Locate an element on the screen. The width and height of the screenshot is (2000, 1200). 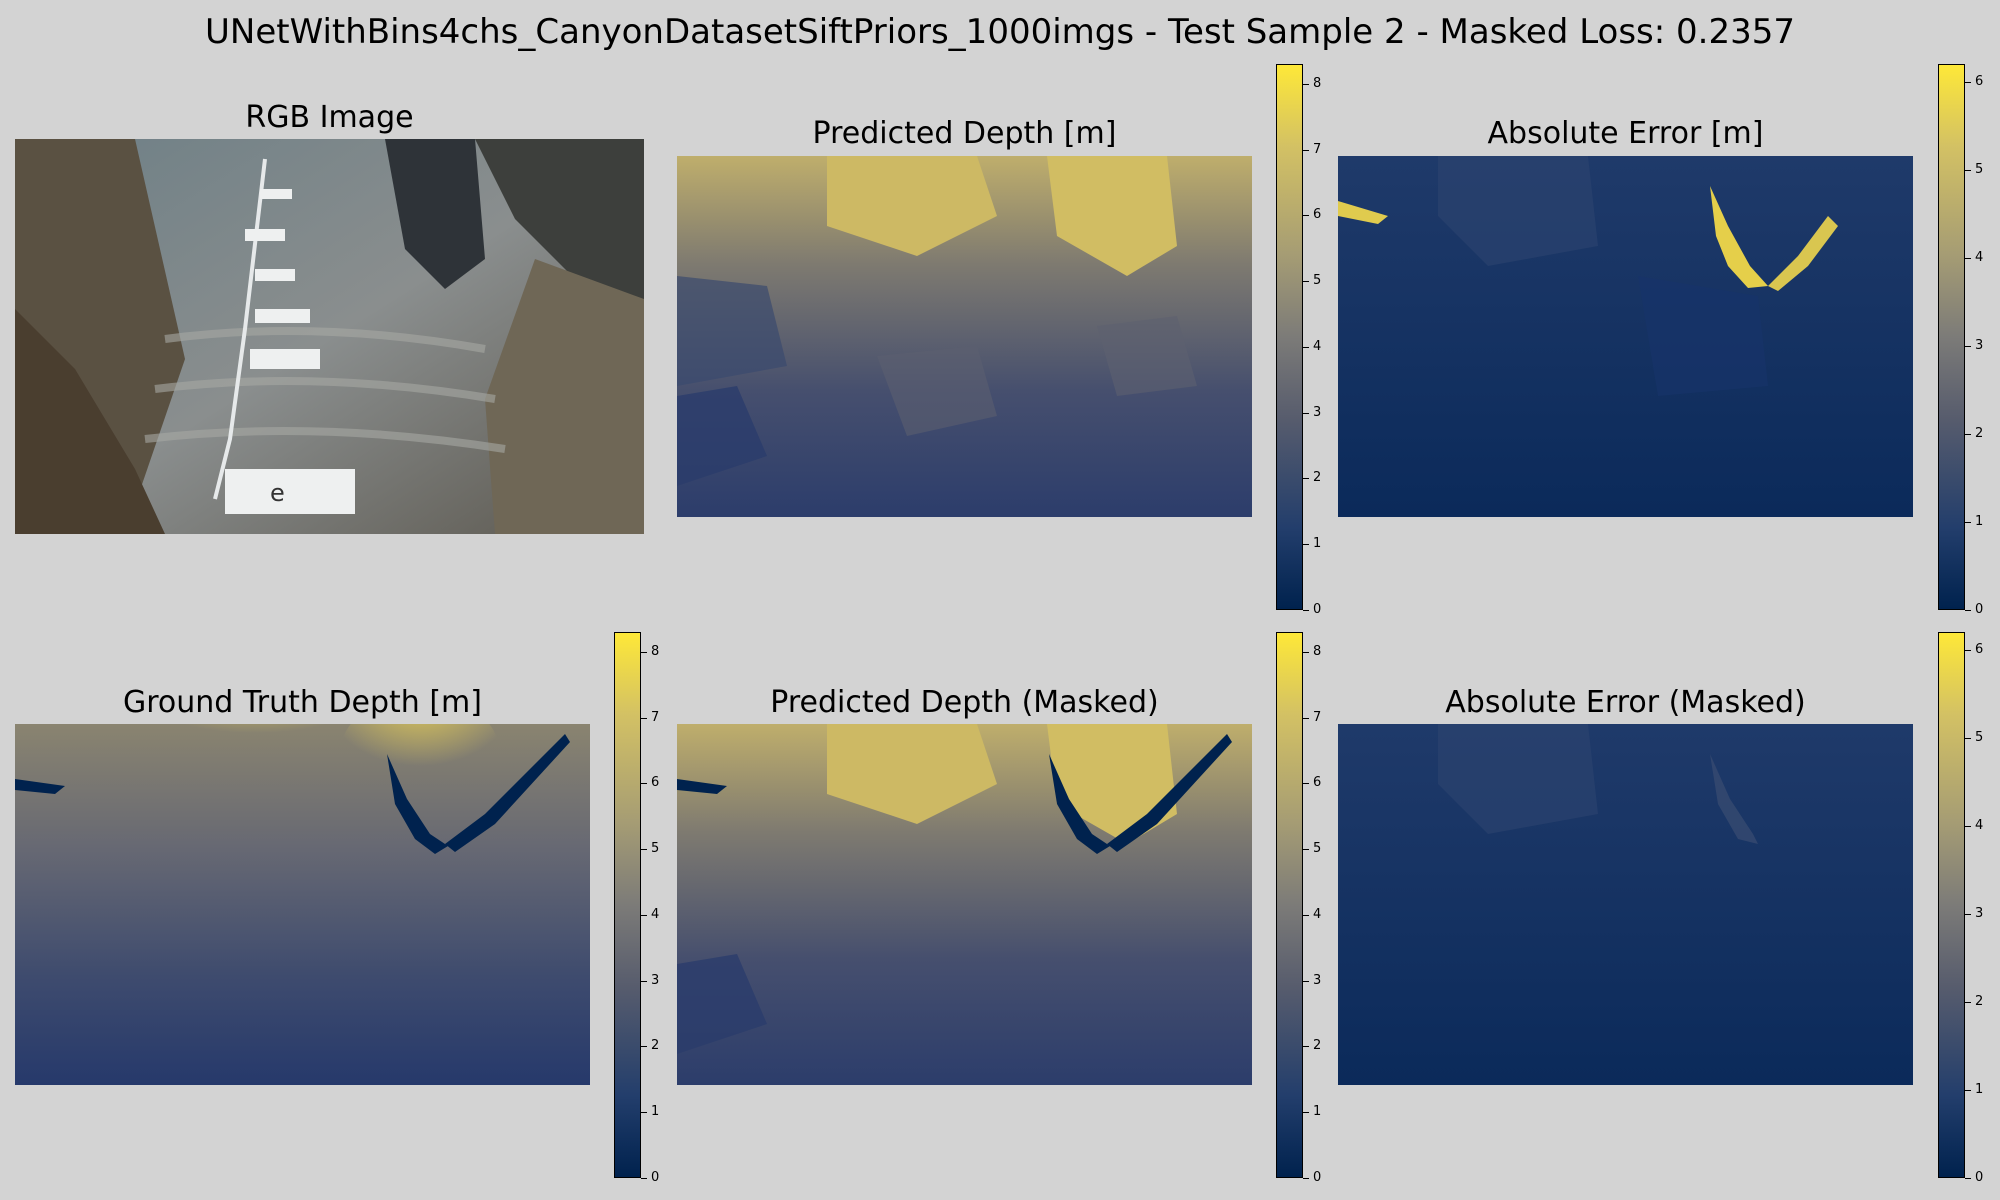
panel-title-absolute-error: Absolute Error [m] is located at coordinates (1625, 133).